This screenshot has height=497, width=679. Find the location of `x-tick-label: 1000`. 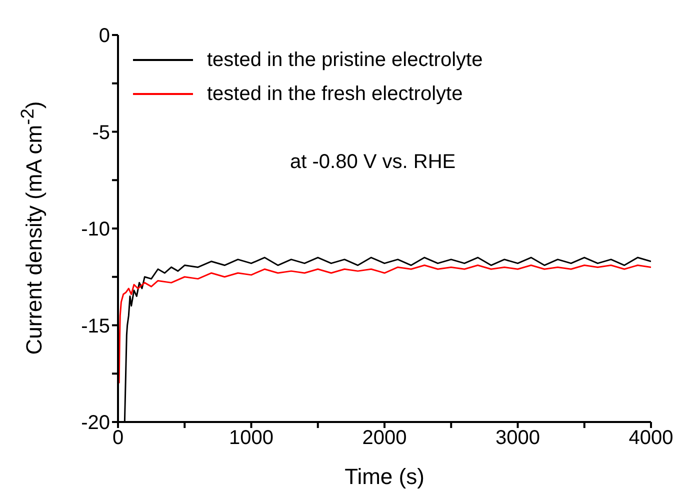

x-tick-label: 1000 is located at coordinates (251, 438).